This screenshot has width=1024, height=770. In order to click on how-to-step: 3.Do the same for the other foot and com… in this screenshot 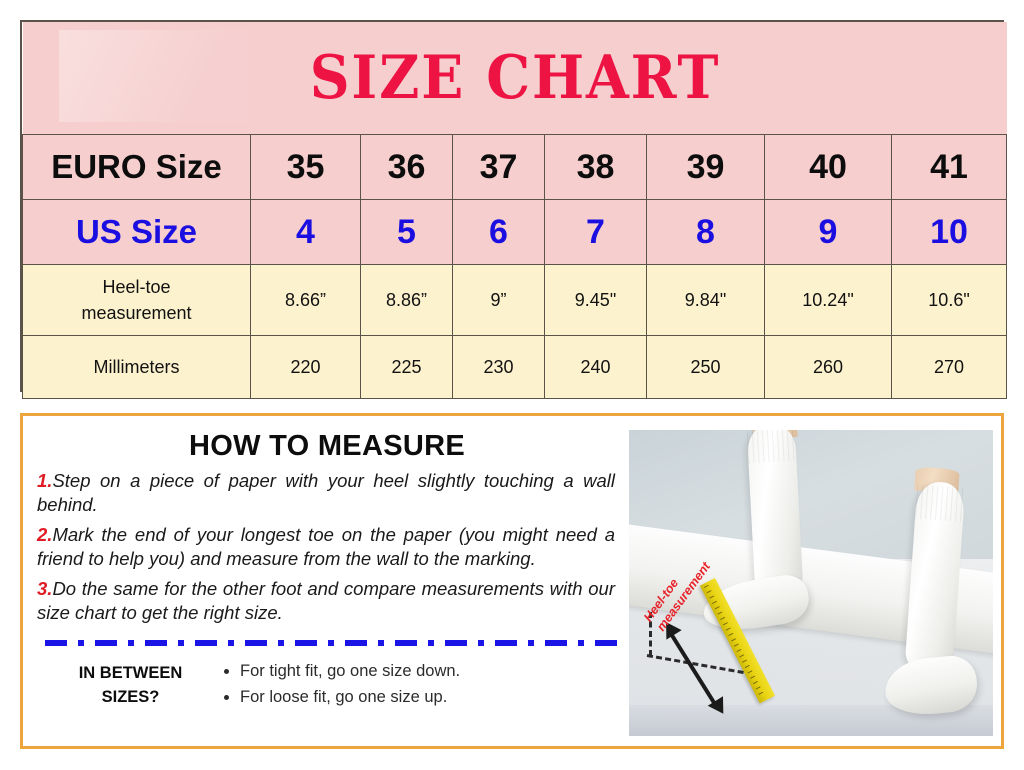, I will do `click(326, 601)`.